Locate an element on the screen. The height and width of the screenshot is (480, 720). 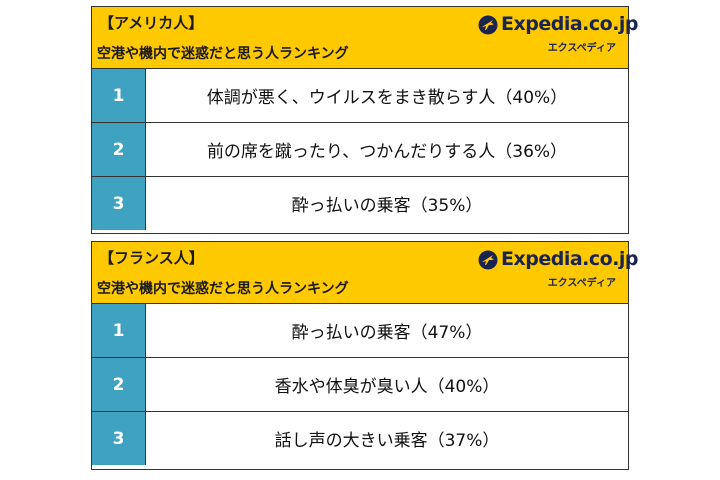
ranking-row: 1 体調が悪く、ウイルスをまき散らす人（40%） is located at coordinates (360, 96).